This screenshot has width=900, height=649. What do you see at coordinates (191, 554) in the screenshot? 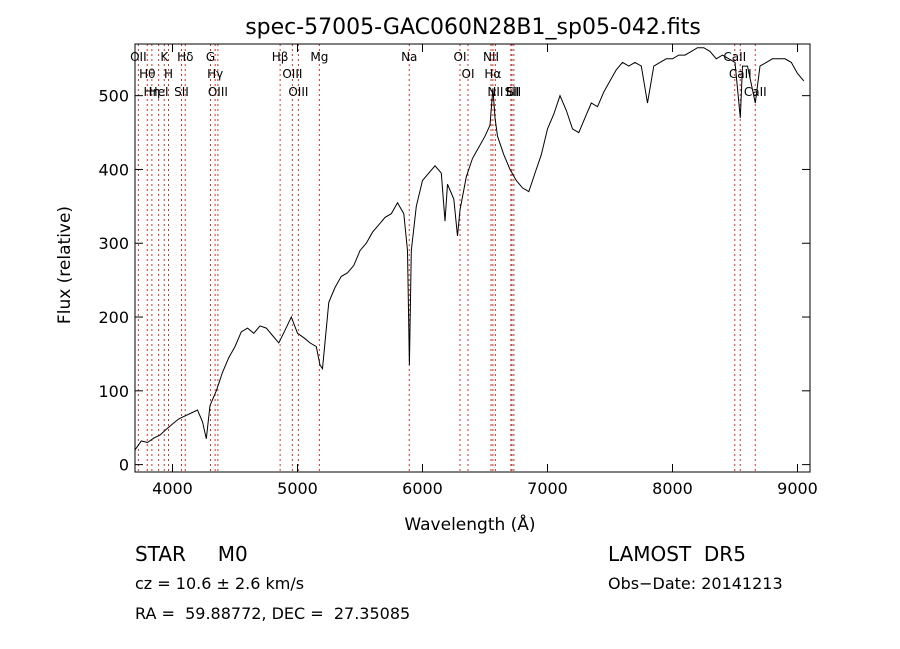
I see `classification-label: STAR M0` at bounding box center [191, 554].